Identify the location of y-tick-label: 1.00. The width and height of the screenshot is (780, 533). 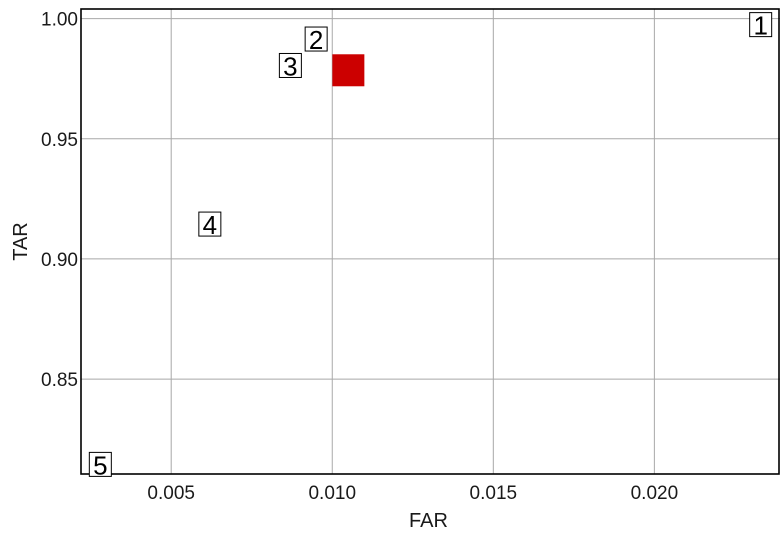
(59, 20).